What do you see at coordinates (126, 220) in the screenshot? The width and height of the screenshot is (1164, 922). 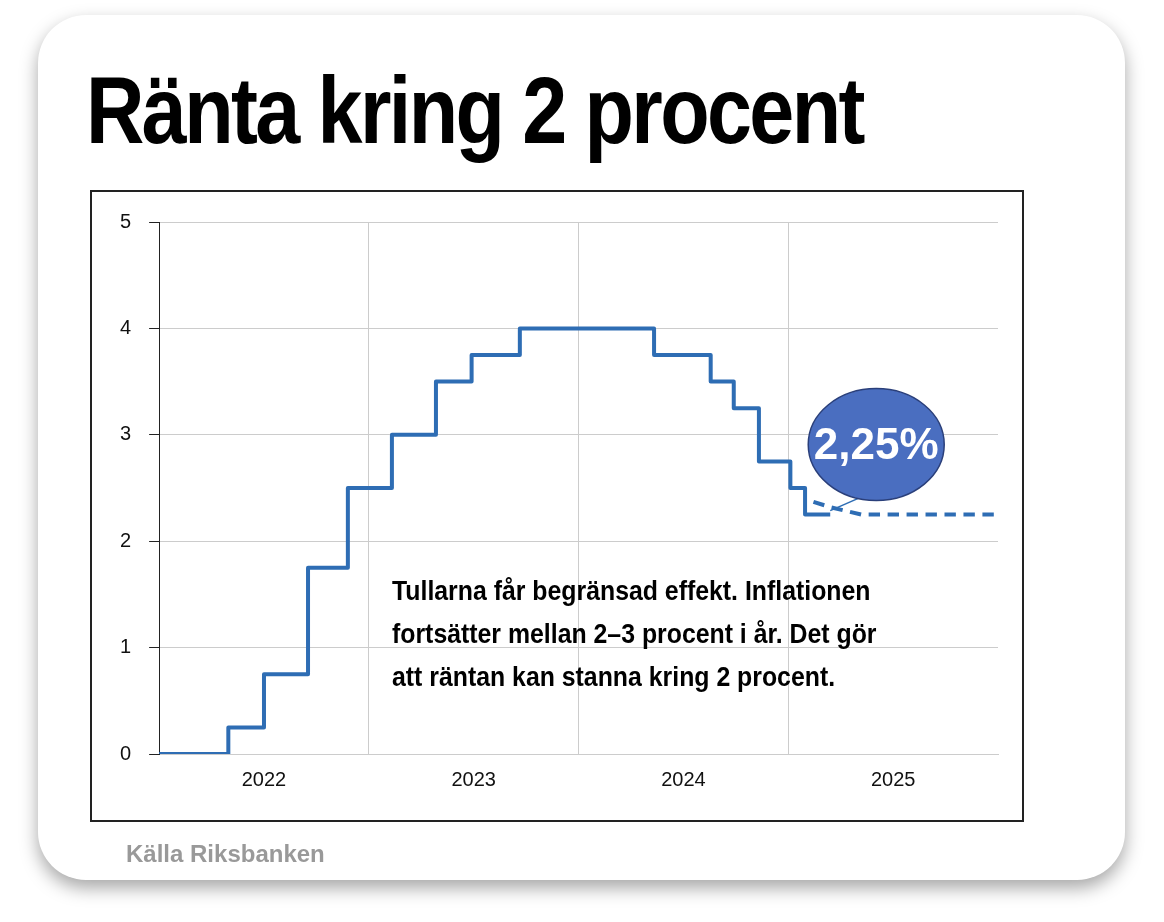 I see `y-tick-label: 5` at bounding box center [126, 220].